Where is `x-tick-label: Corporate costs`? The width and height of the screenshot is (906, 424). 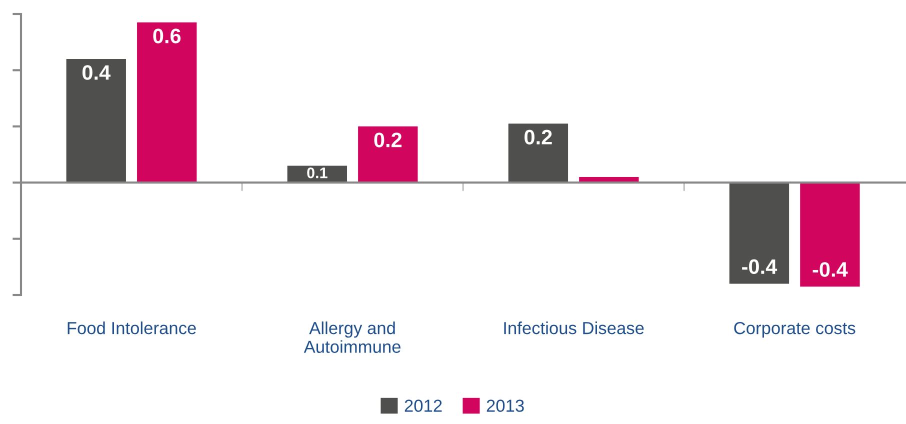
x-tick-label: Corporate costs is located at coordinates (795, 330).